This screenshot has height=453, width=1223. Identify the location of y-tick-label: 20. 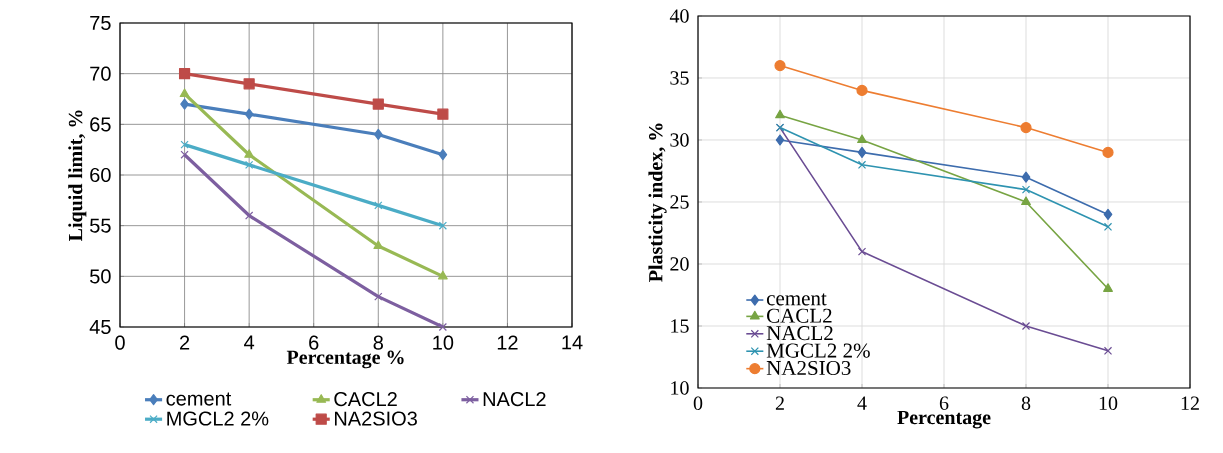
(679, 264).